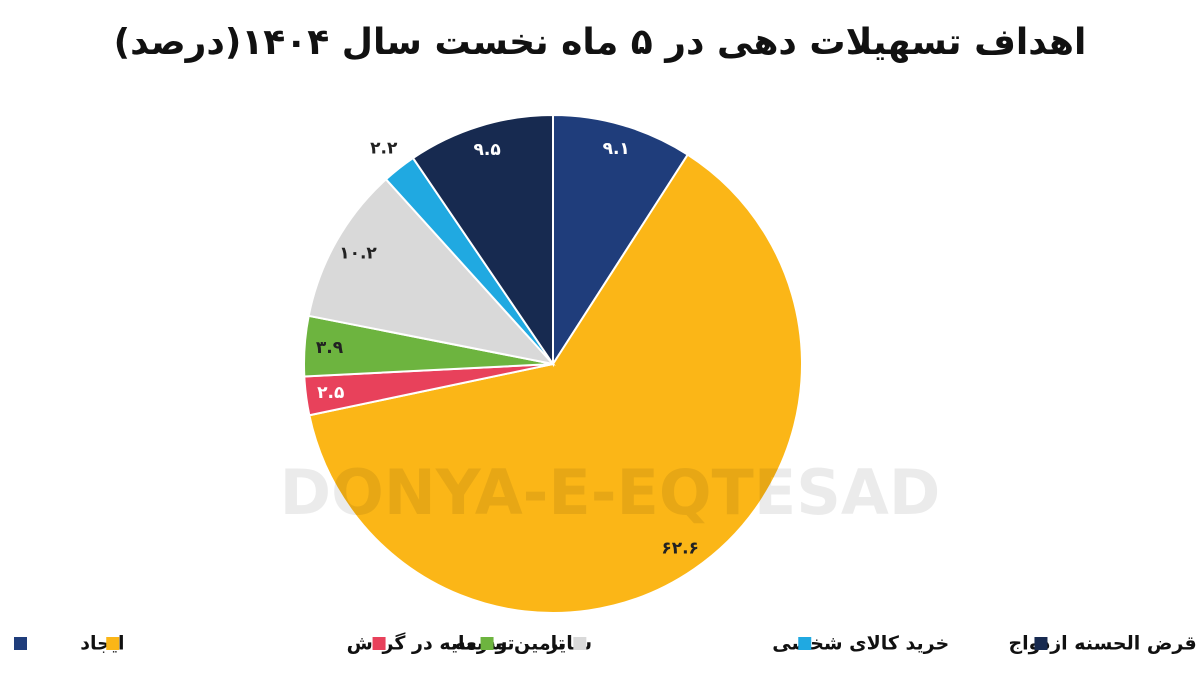  I want to click on watermark: DONYA-E-EQTESAD, so click(610, 492).